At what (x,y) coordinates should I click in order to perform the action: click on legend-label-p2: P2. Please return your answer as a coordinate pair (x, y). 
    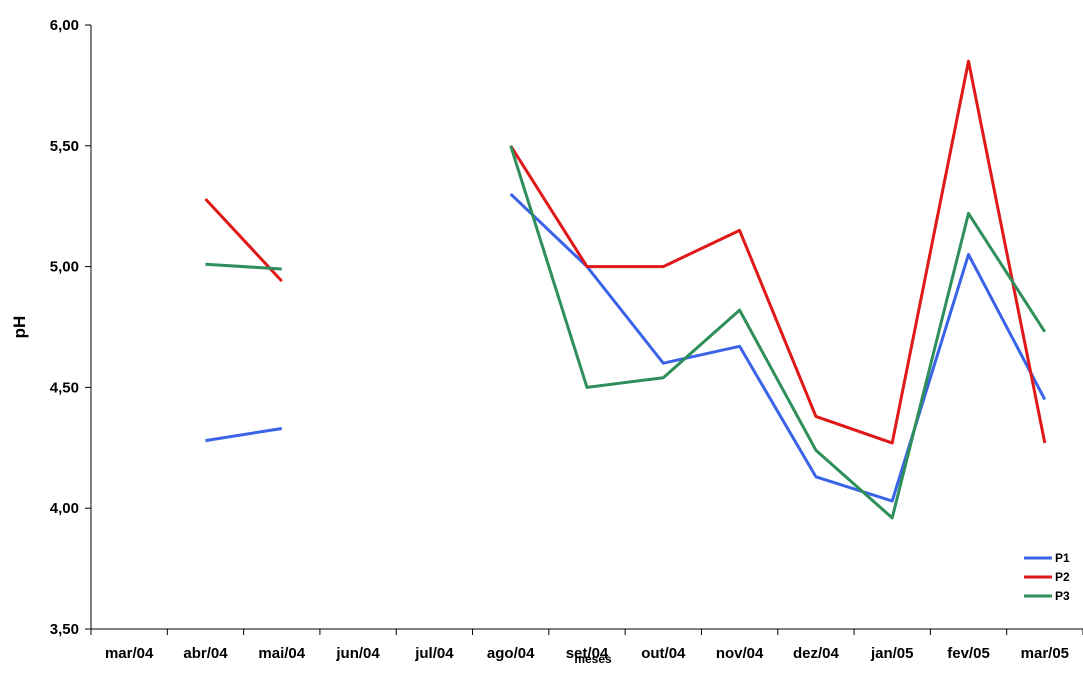
    Looking at the image, I should click on (1062, 577).